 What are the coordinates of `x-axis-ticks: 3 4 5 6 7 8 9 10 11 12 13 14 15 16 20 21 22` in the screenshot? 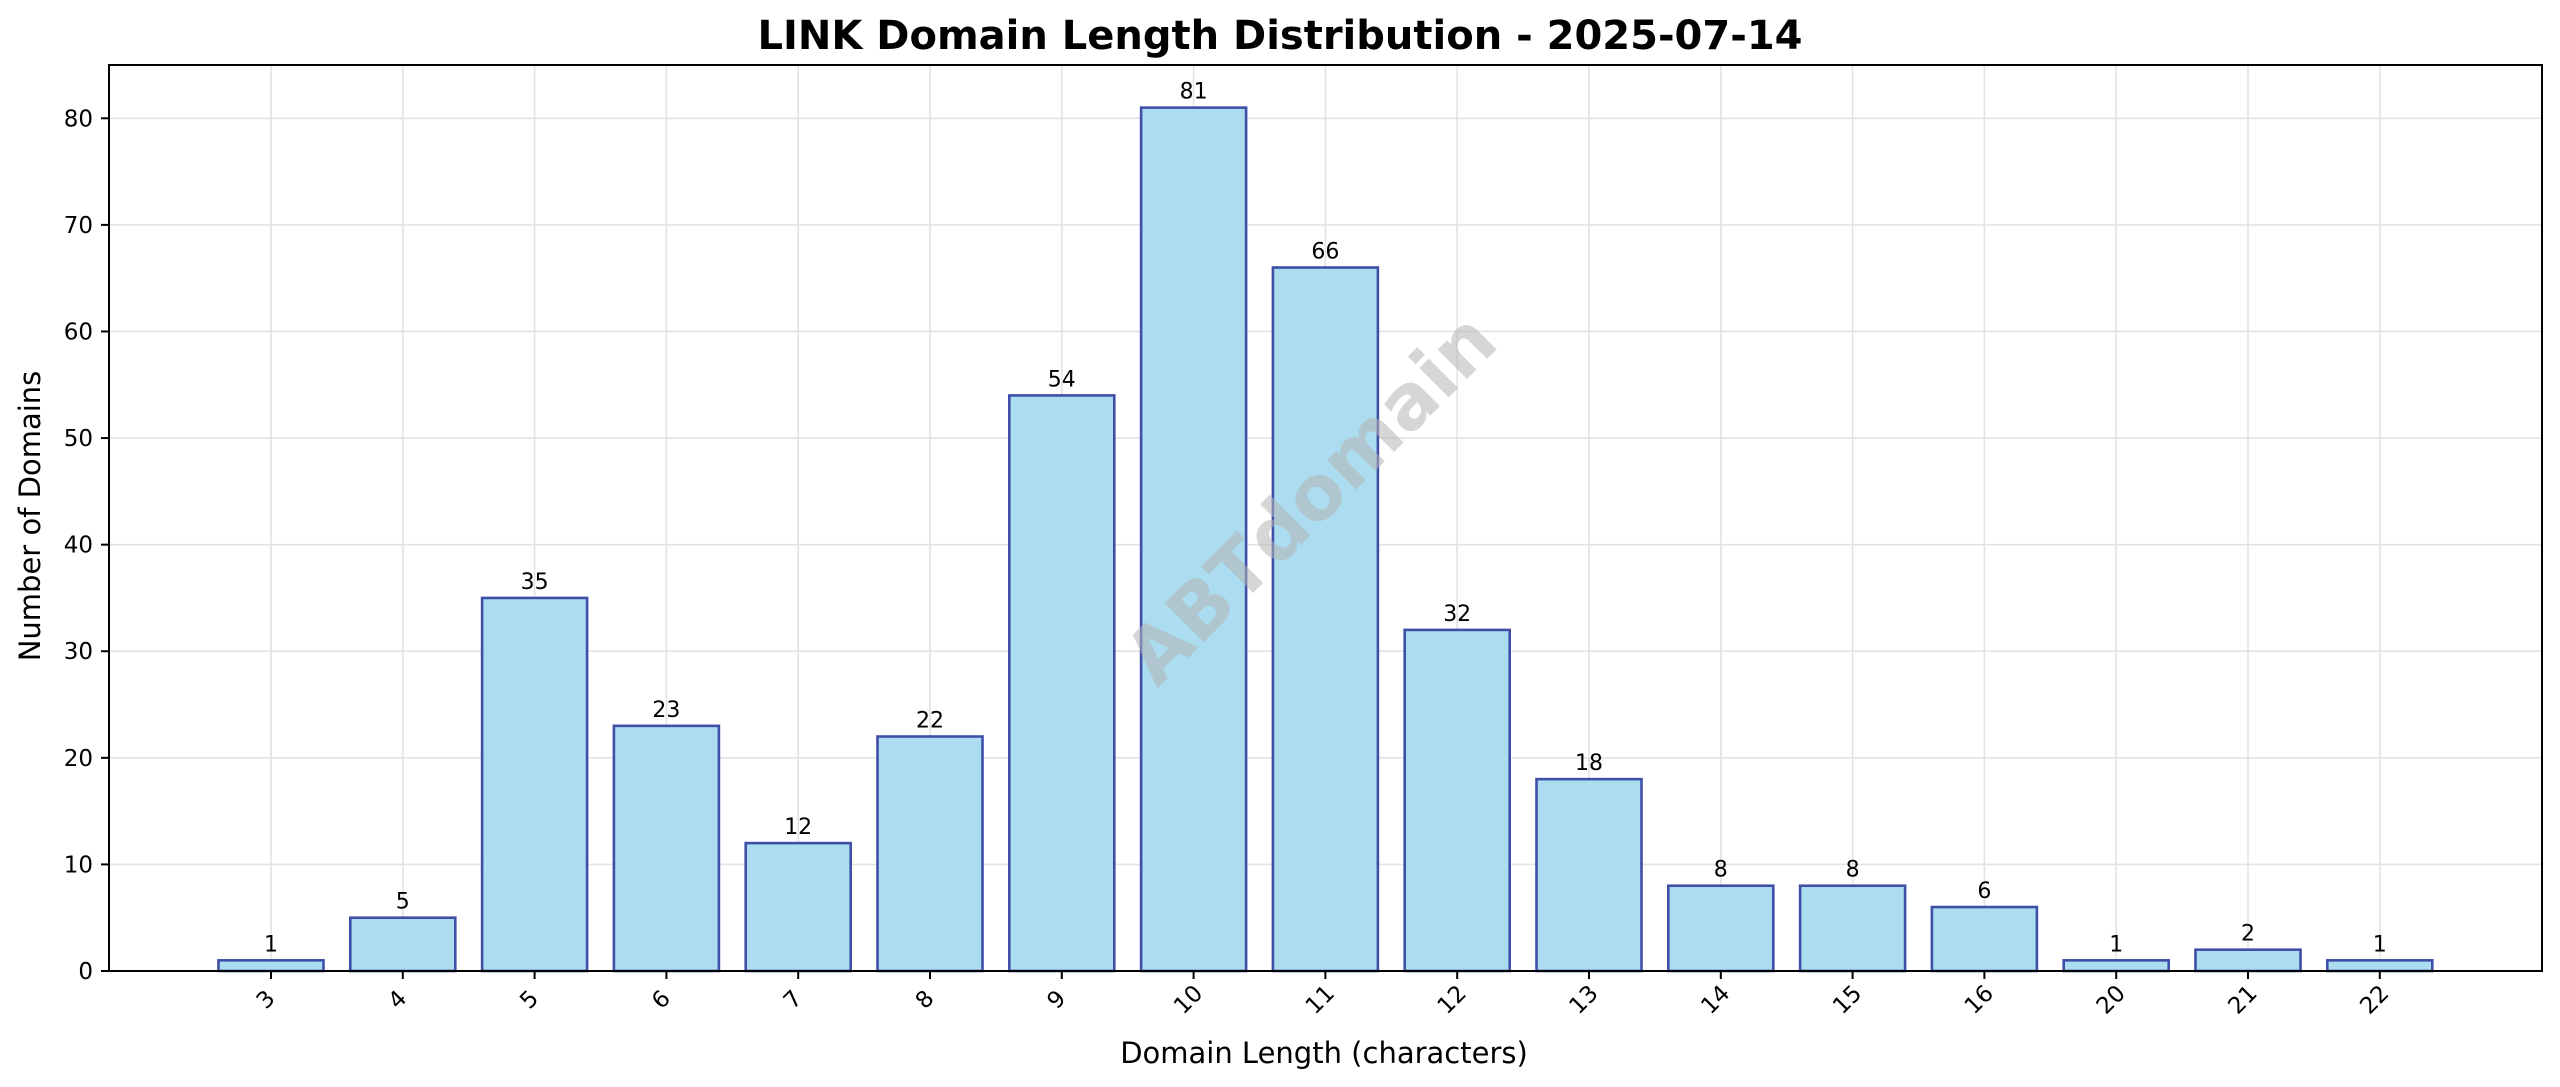 It's located at (1323, 995).